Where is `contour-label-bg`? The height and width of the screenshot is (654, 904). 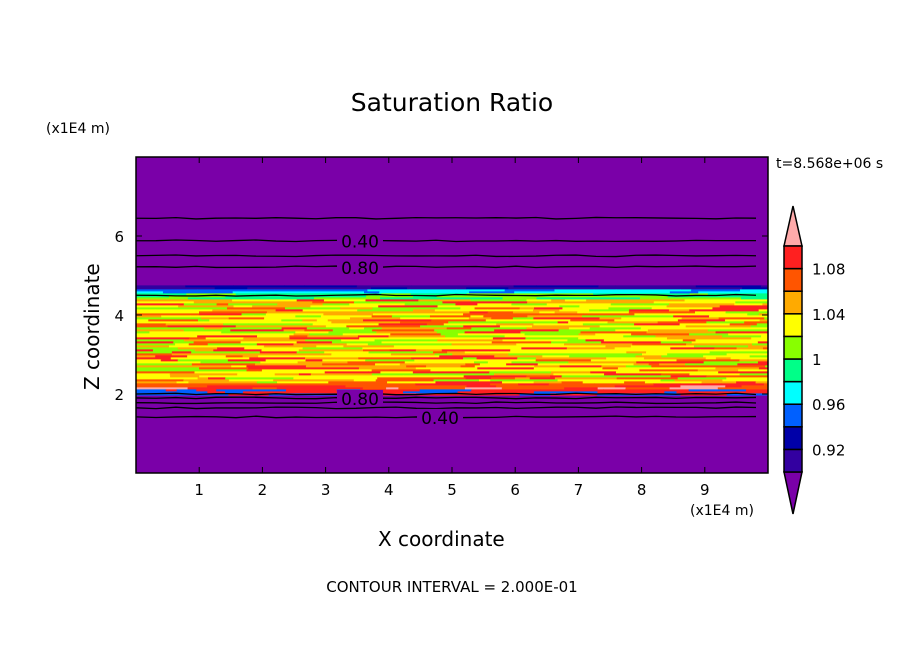 contour-label-bg is located at coordinates (440, 416).